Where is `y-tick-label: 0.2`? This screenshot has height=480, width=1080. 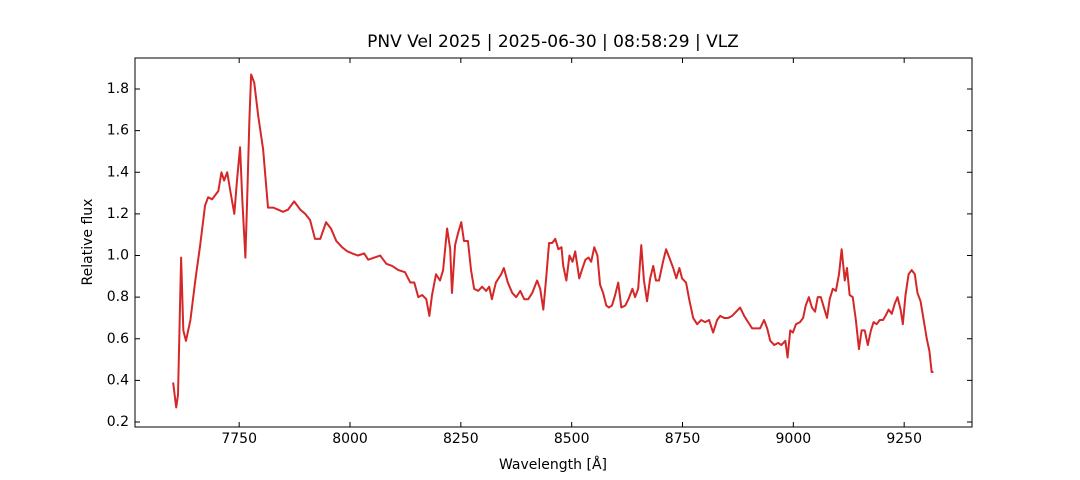 y-tick-label: 0.2 is located at coordinates (118, 422).